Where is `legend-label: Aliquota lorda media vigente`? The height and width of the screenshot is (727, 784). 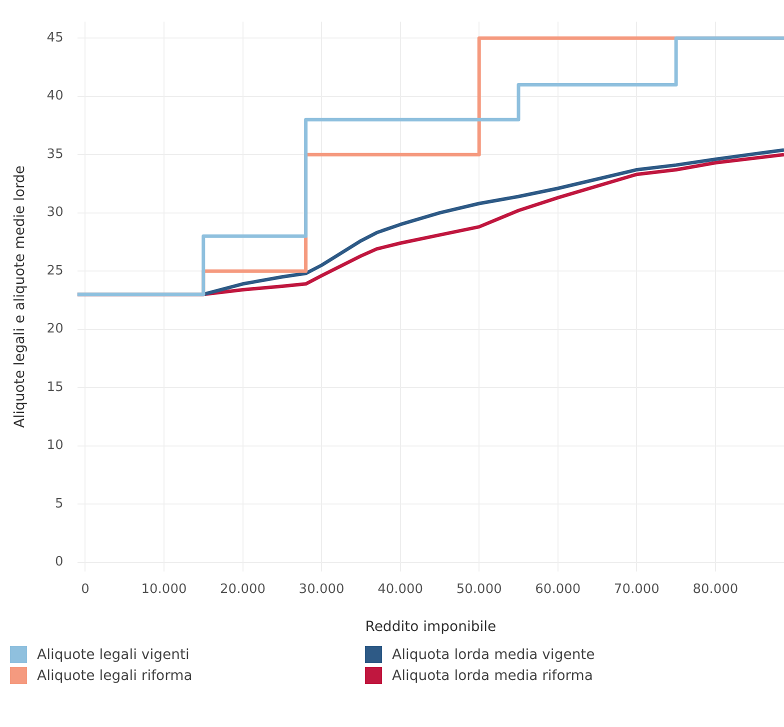 legend-label: Aliquota lorda media vigente is located at coordinates (493, 654).